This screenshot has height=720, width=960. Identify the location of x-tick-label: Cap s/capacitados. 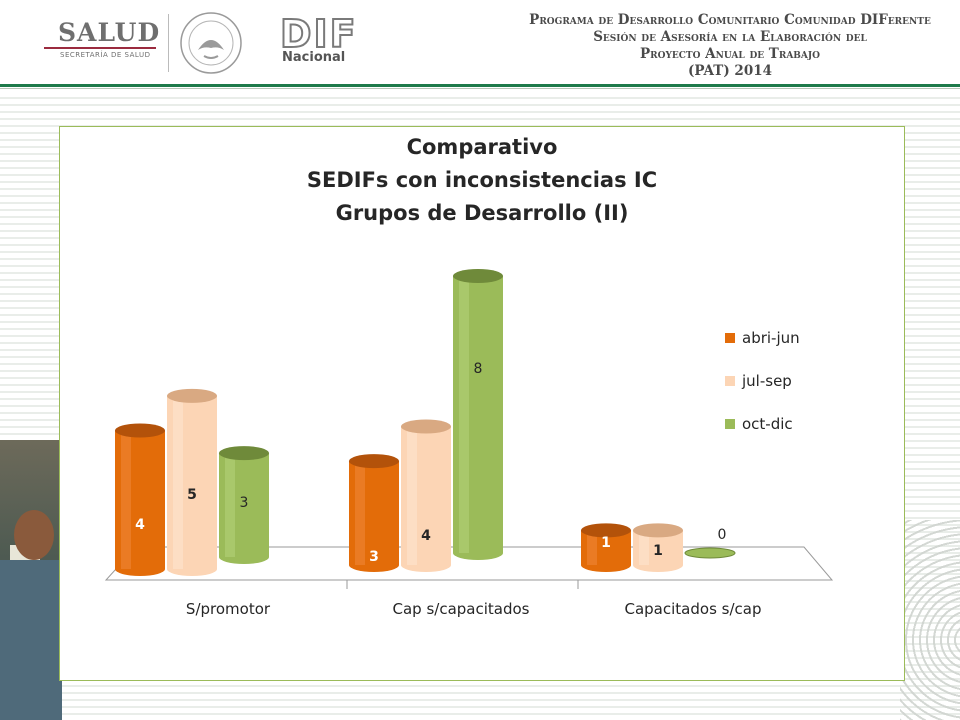
(461, 609).